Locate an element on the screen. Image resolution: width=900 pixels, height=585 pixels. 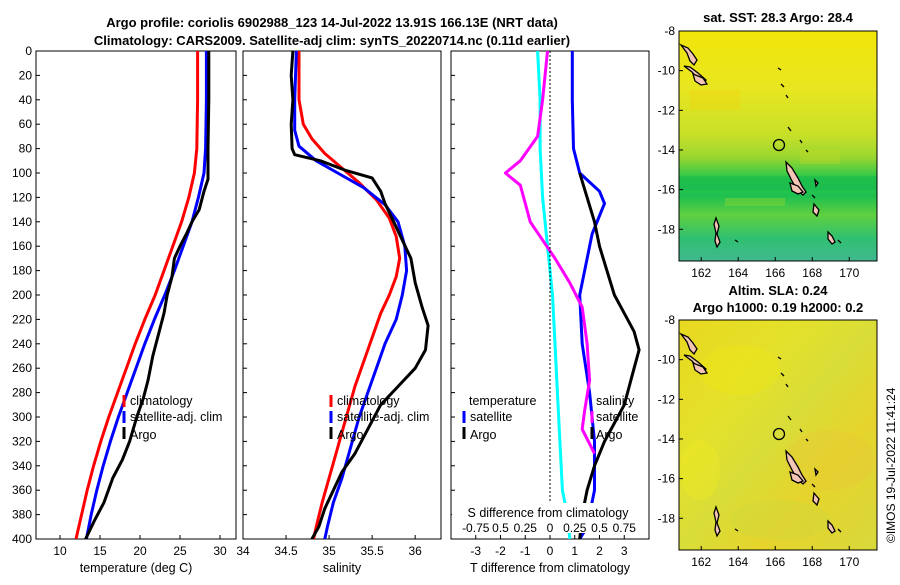
legend-temp-argo: Argo is located at coordinates (483, 435).